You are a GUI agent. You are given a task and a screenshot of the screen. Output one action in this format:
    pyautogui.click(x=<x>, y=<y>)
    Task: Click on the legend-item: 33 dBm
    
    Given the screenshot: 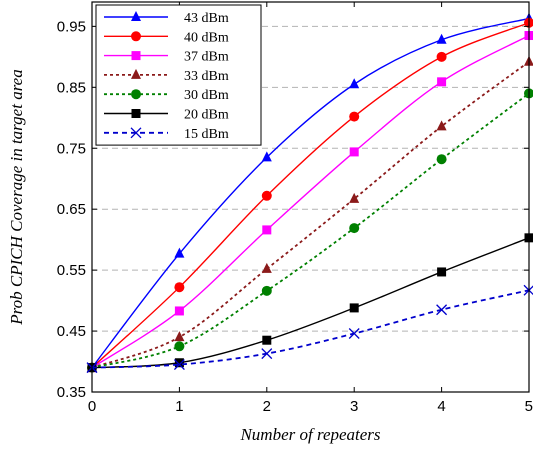 What is the action you would take?
    pyautogui.click(x=166, y=76)
    